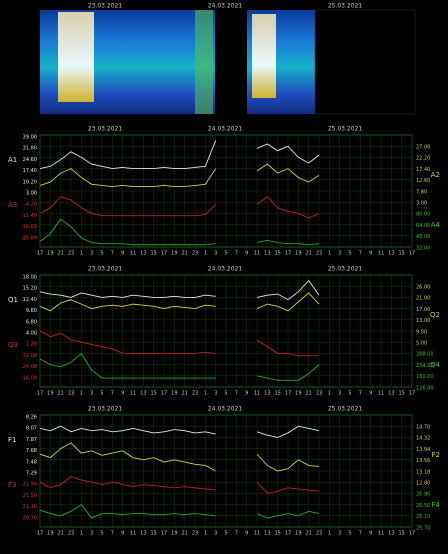 Image resolution: width=448 pixels, height=554 pixels. What do you see at coordinates (76, 57) in the screenshot?
I see `spectrogram-hot` at bounding box center [76, 57].